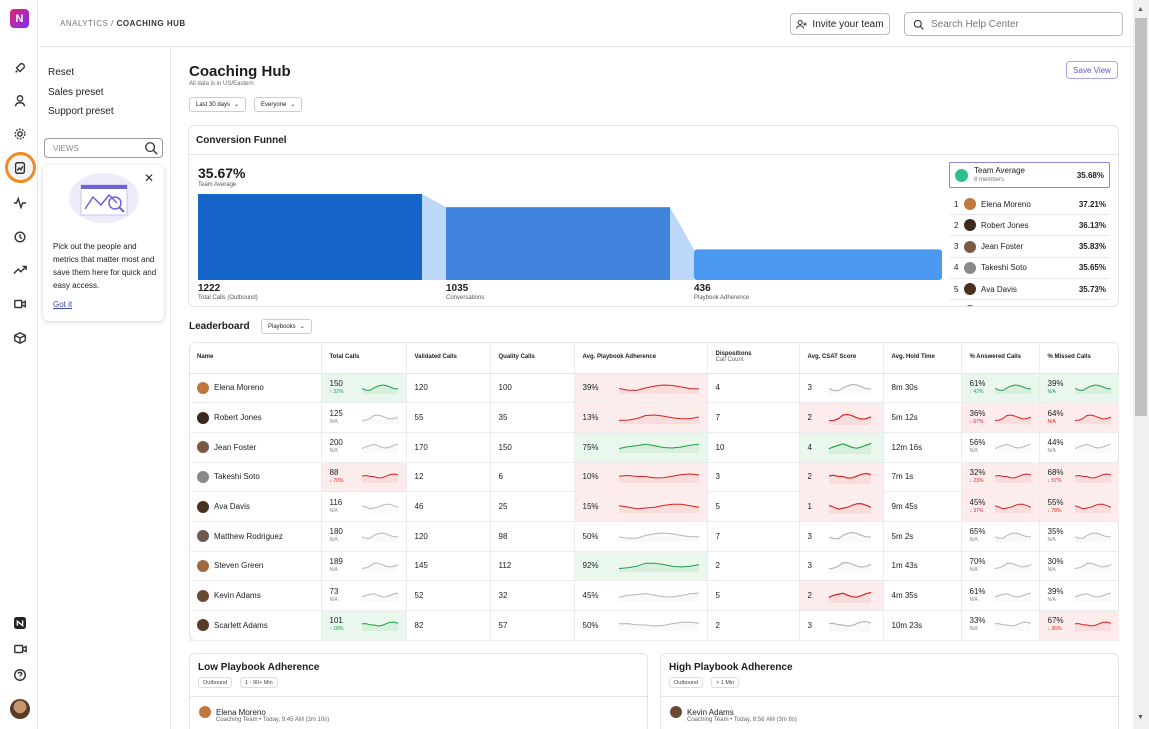 This screenshot has width=1149, height=729. I want to click on brand-mark-icon, so click(20, 623).